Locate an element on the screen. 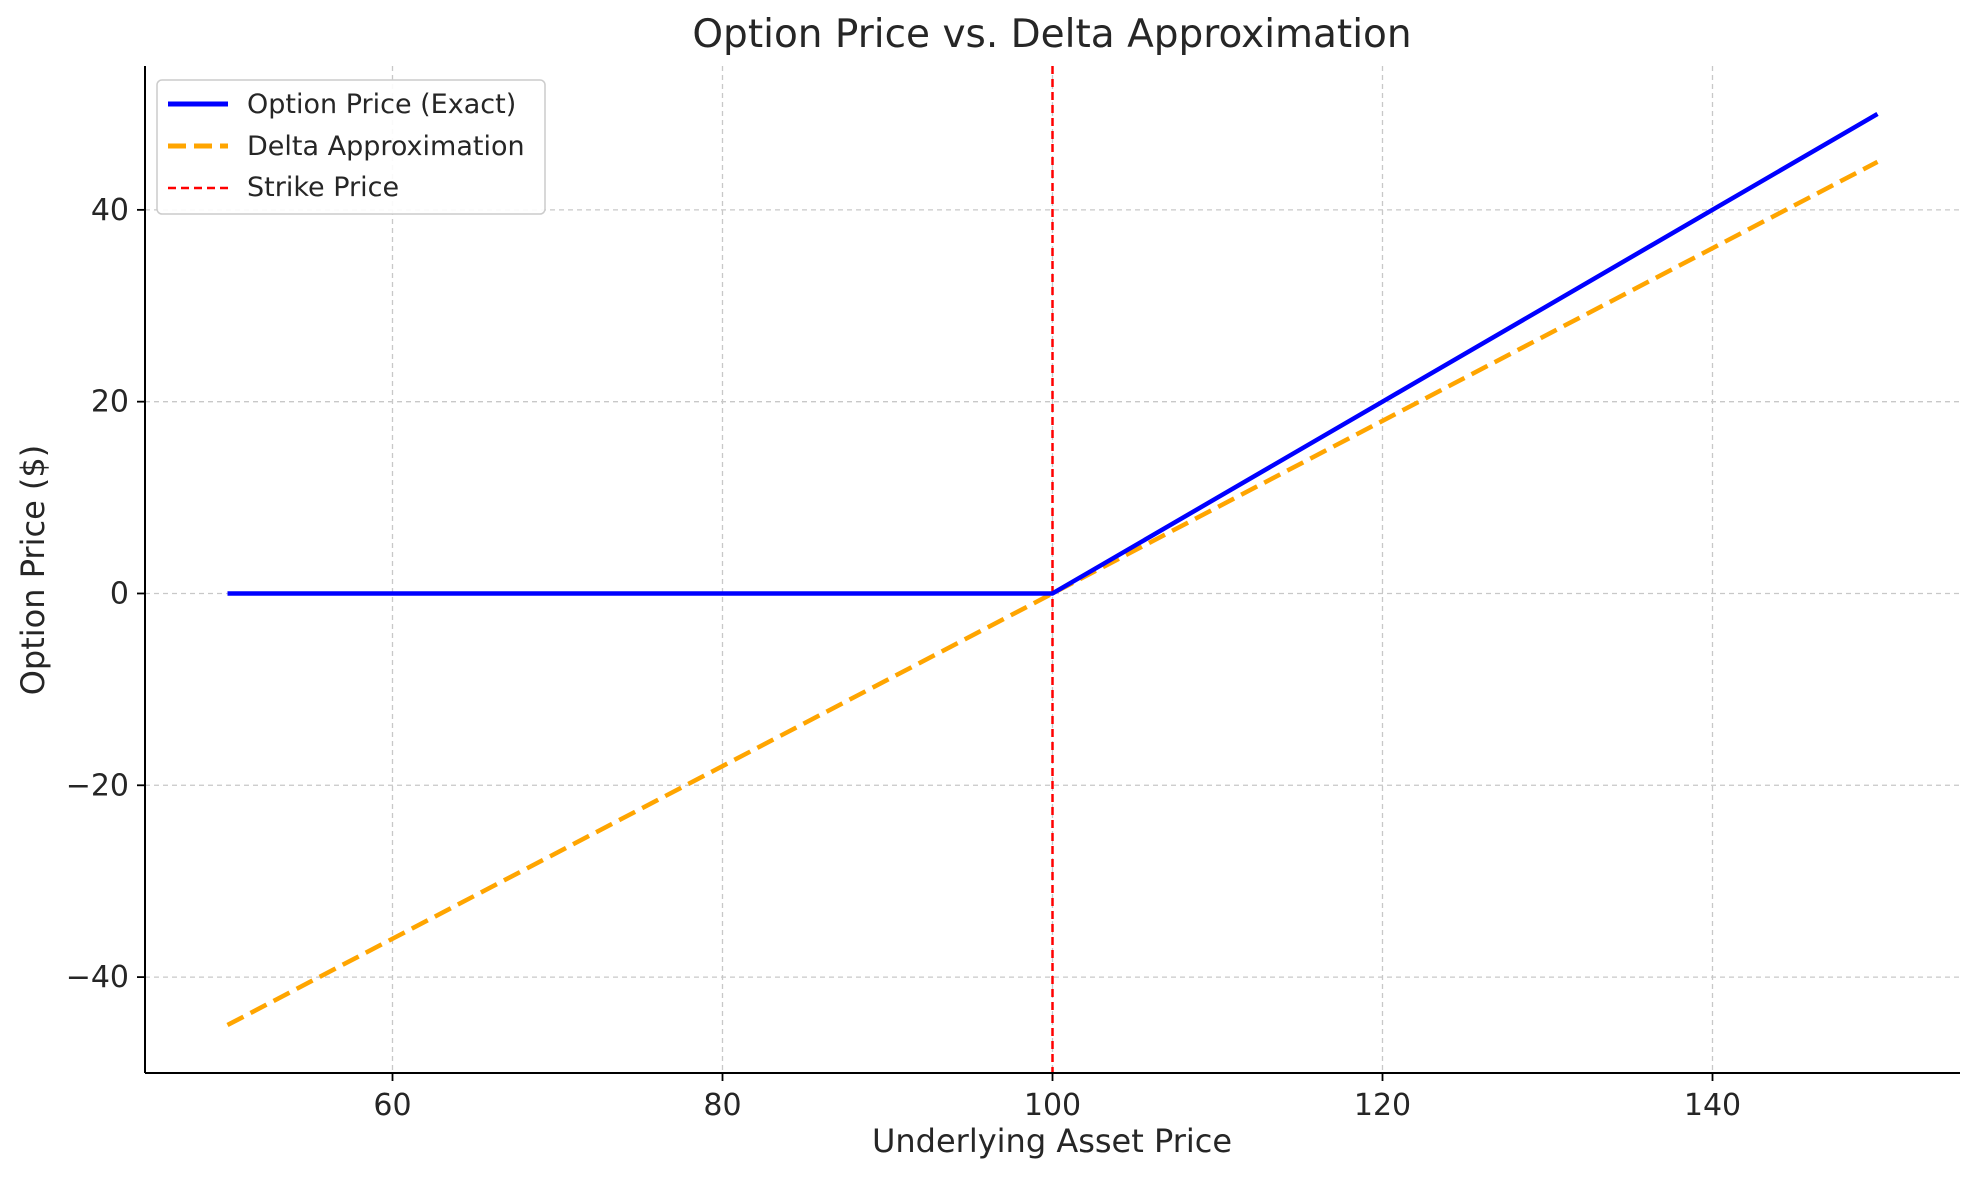  y-tick-label-0: 0 is located at coordinates (119, 593).